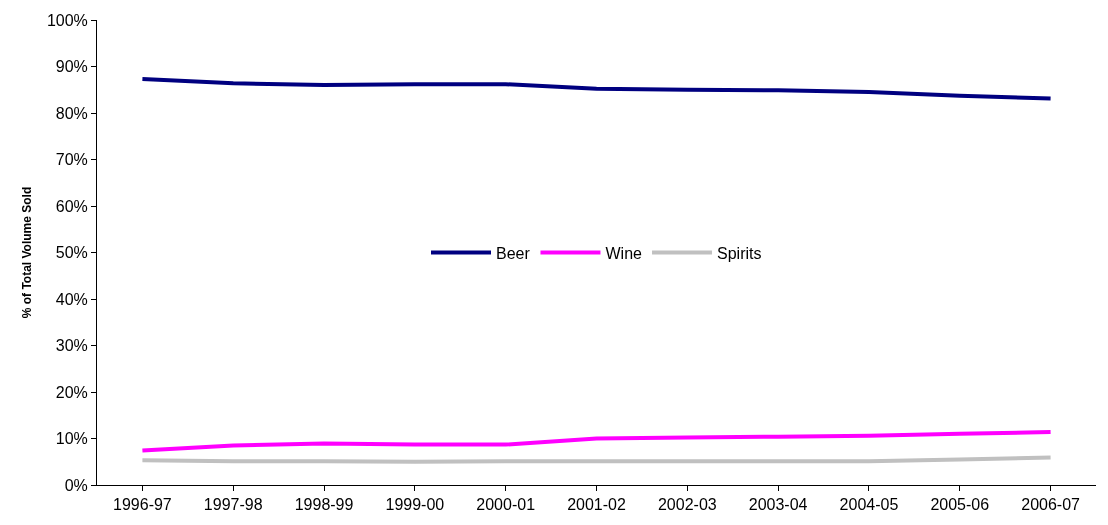  What do you see at coordinates (1051, 505) in the screenshot?
I see `x-tick-label: 2006-07` at bounding box center [1051, 505].